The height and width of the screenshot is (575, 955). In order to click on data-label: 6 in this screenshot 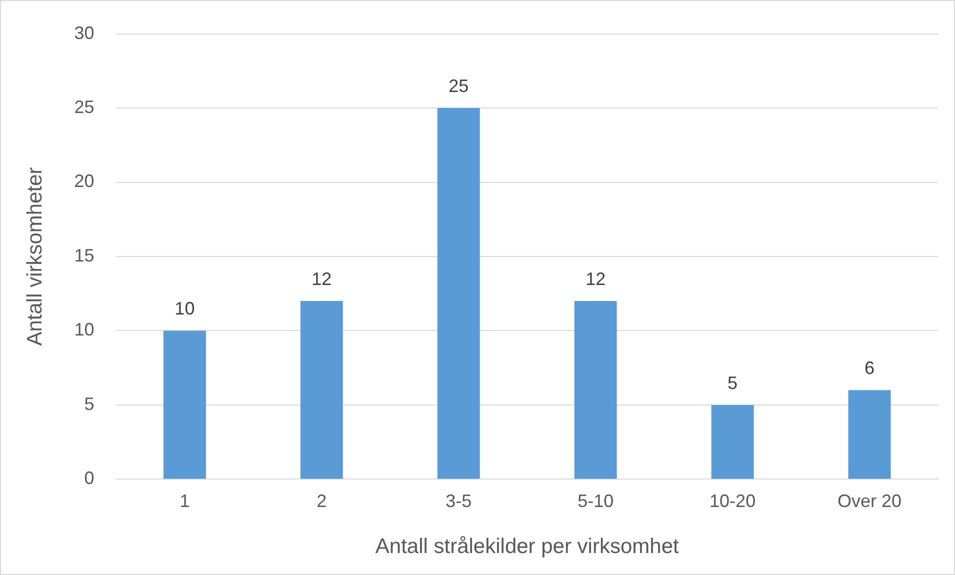, I will do `click(869, 368)`.